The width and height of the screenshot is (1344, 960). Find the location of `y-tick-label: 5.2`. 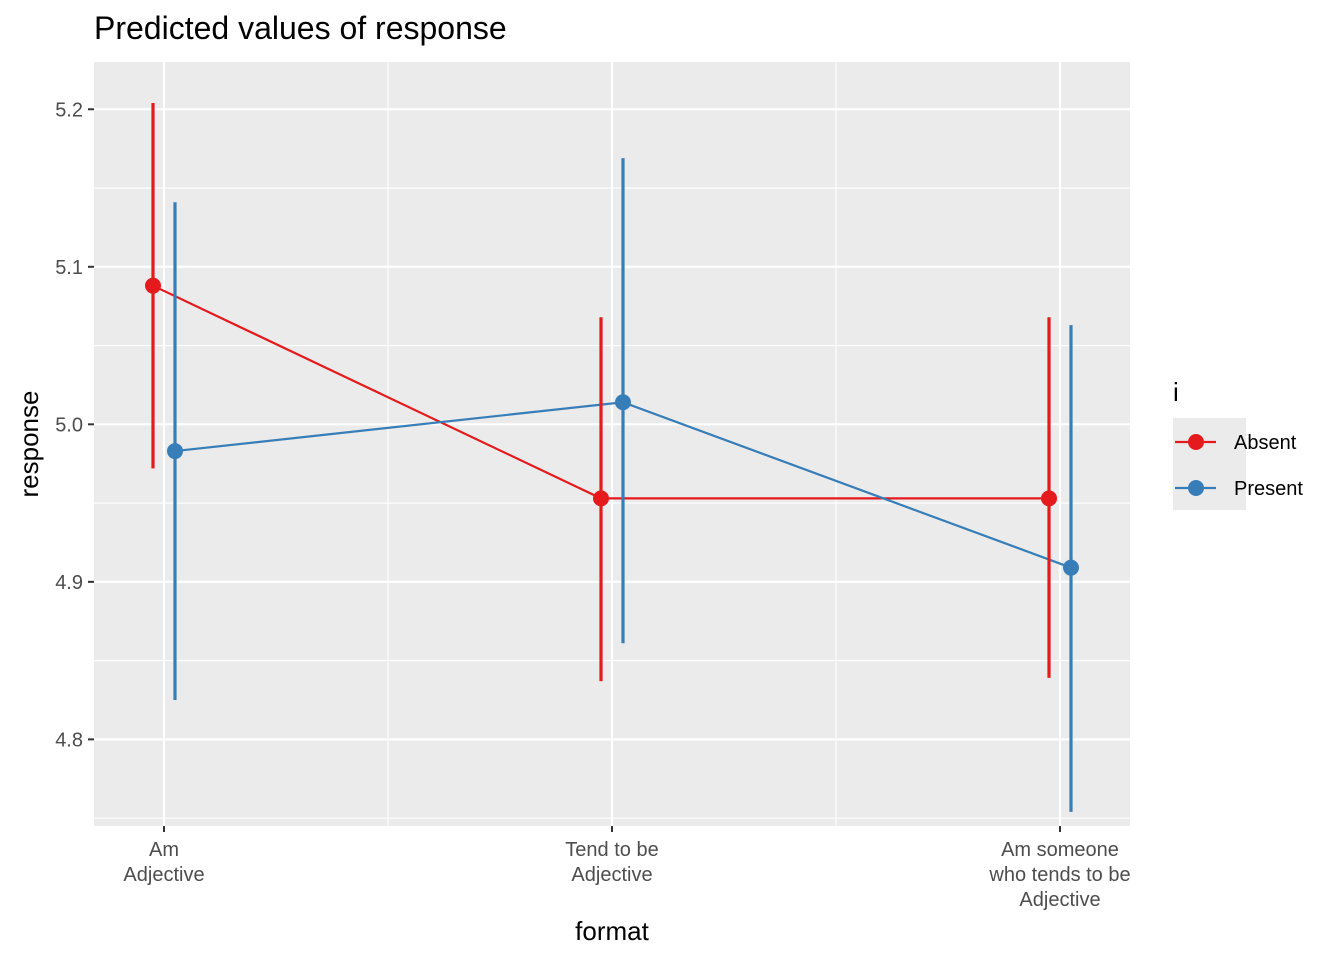

y-tick-label: 5.2 is located at coordinates (69, 110).